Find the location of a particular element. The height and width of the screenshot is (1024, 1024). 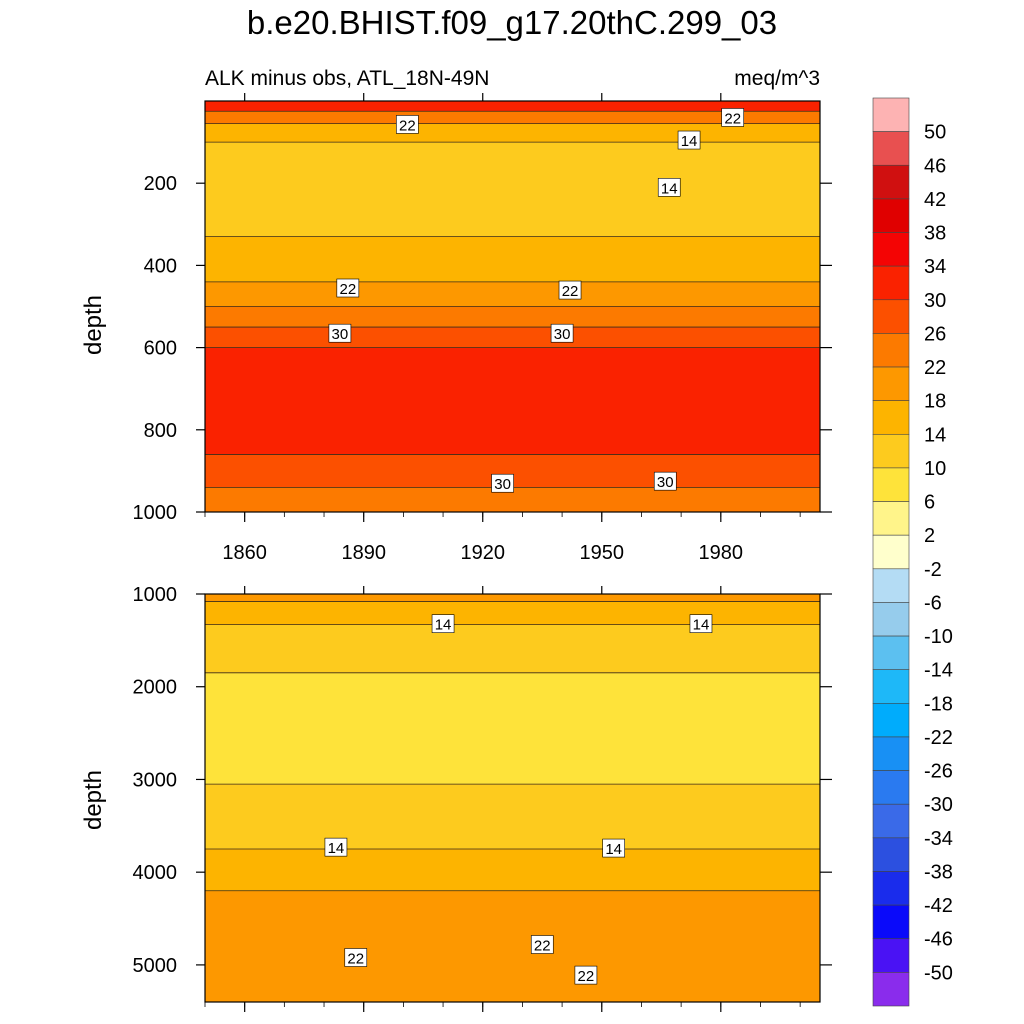

colorbar-label: -30 is located at coordinates (938, 805).